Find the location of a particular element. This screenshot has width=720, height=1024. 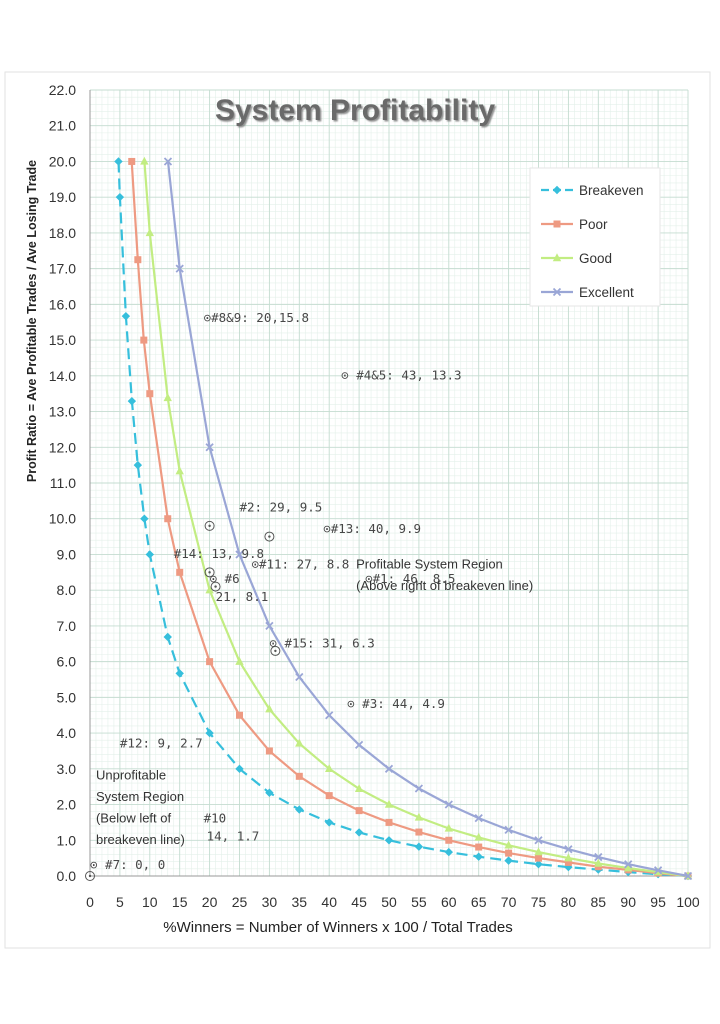

y-tick-label: 11.0 is located at coordinates (63, 483).